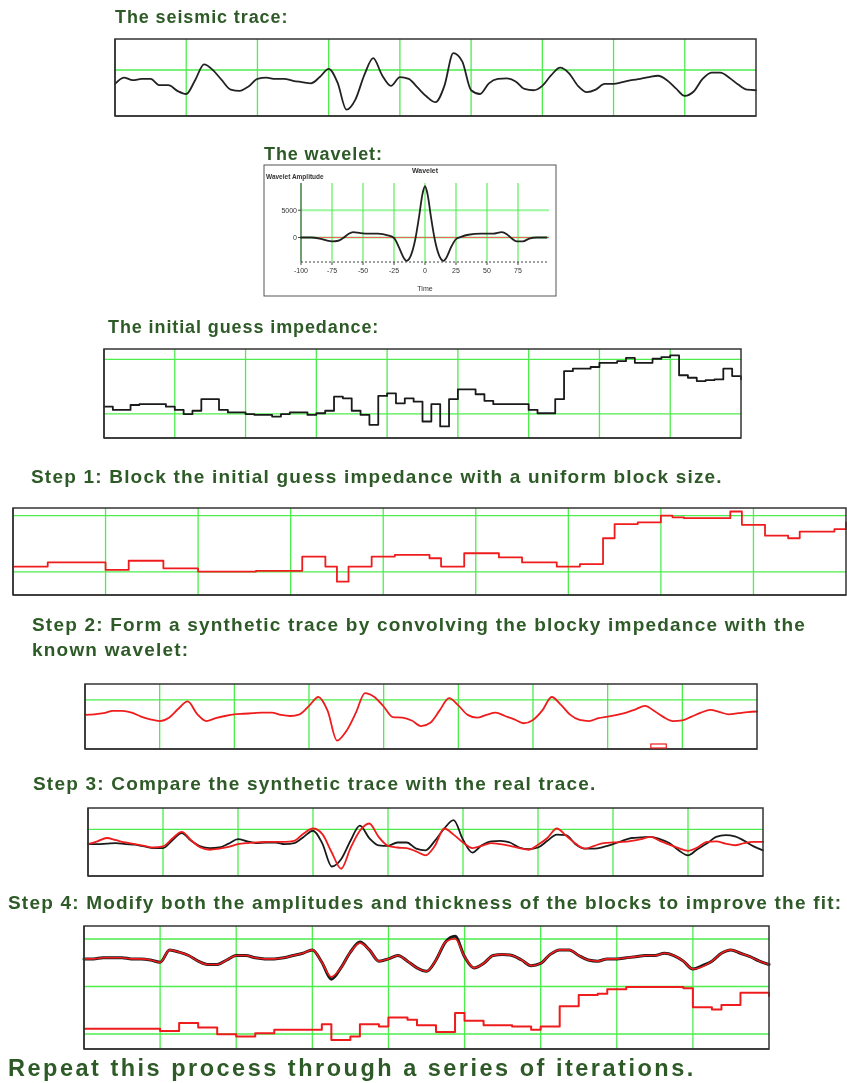 The width and height of the screenshot is (847, 1083). Describe the element at coordinates (352, 1068) in the screenshot. I see `text: Repeat this process through a series of iterations.` at that location.